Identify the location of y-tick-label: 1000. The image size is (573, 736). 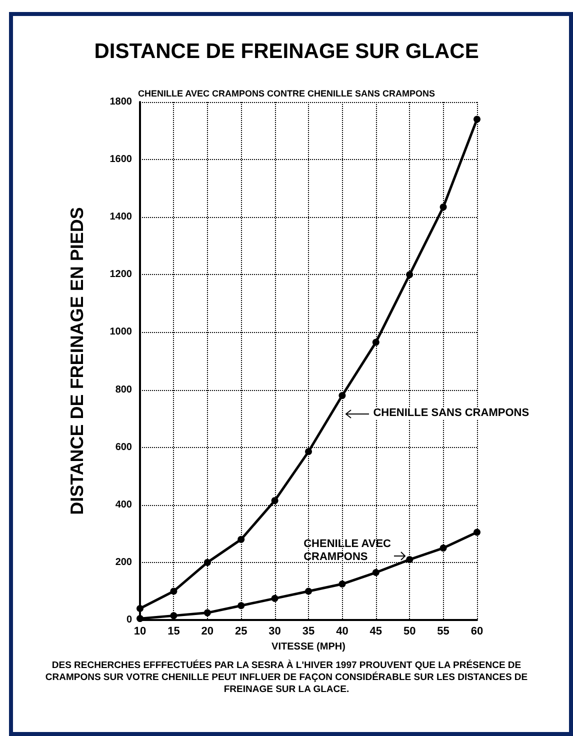
(121, 332).